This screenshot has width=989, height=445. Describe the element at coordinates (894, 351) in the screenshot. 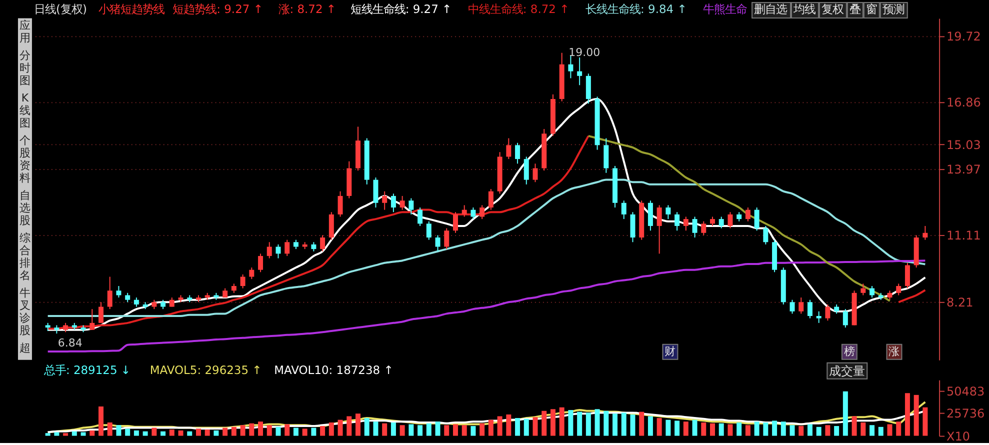

I see `annotation: 涨` at that location.